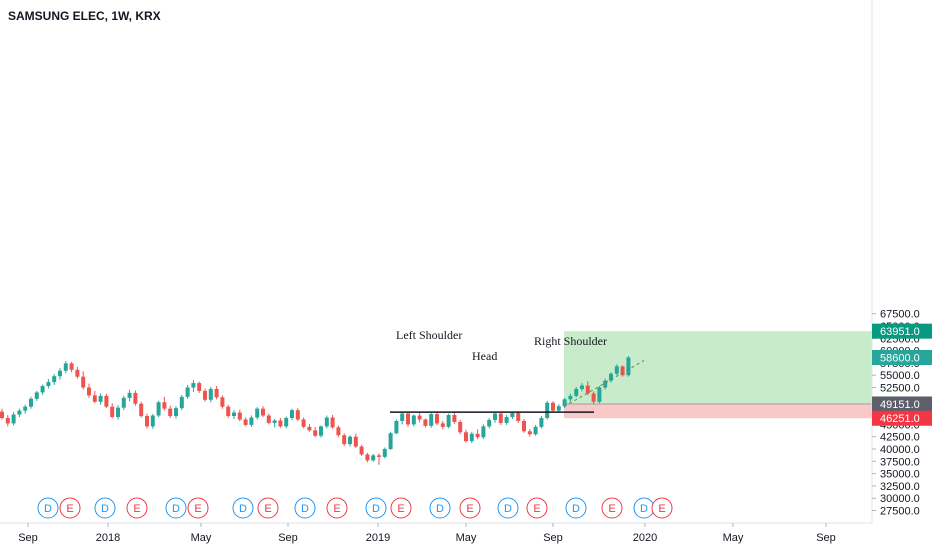  Describe the element at coordinates (718, 411) in the screenshot. I see `loss-zone` at that location.